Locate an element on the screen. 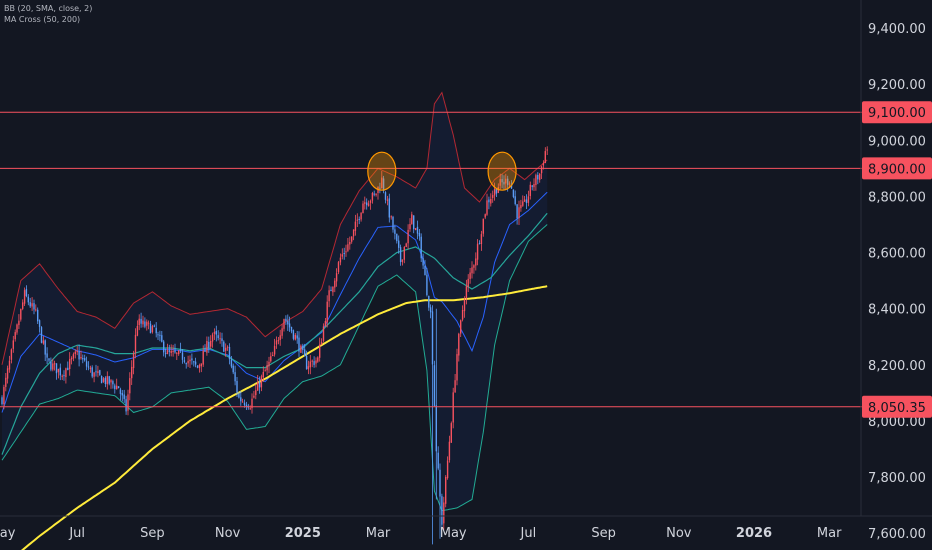 This screenshot has height=550, width=932. price-tick-label: 7,800.00 is located at coordinates (897, 478).